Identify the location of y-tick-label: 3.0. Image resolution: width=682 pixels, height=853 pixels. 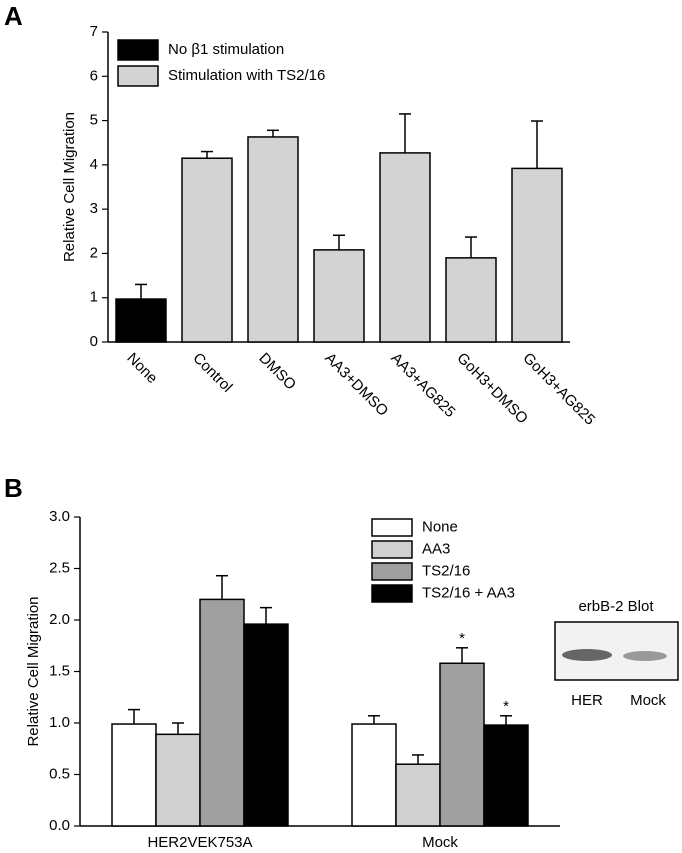
(59, 516).